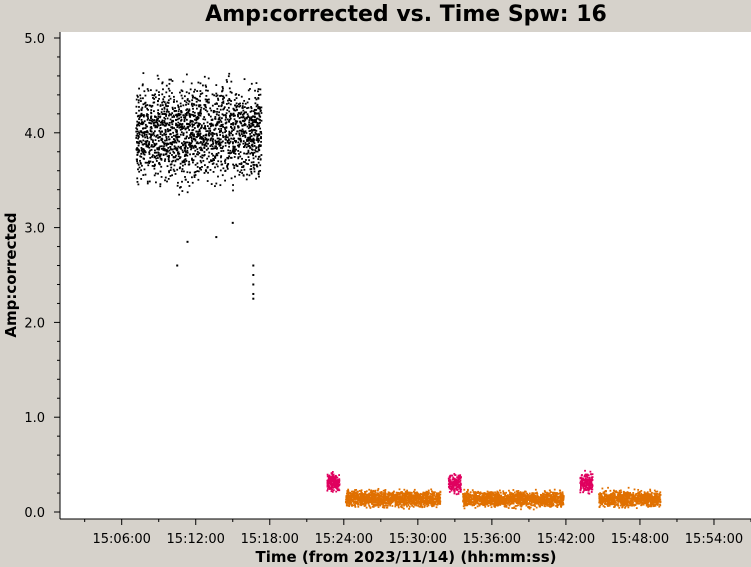 The image size is (751, 567). What do you see at coordinates (253, 298) in the screenshot?
I see `outlier-point` at bounding box center [253, 298].